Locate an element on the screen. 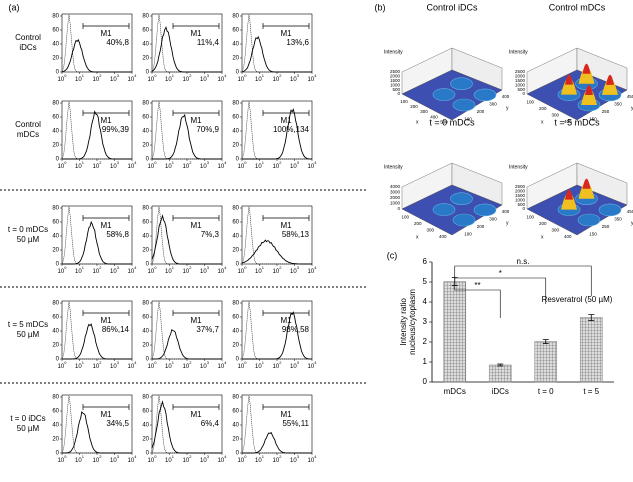 The image size is (633, 482). y-tick-label: 150 is located at coordinates (593, 118).